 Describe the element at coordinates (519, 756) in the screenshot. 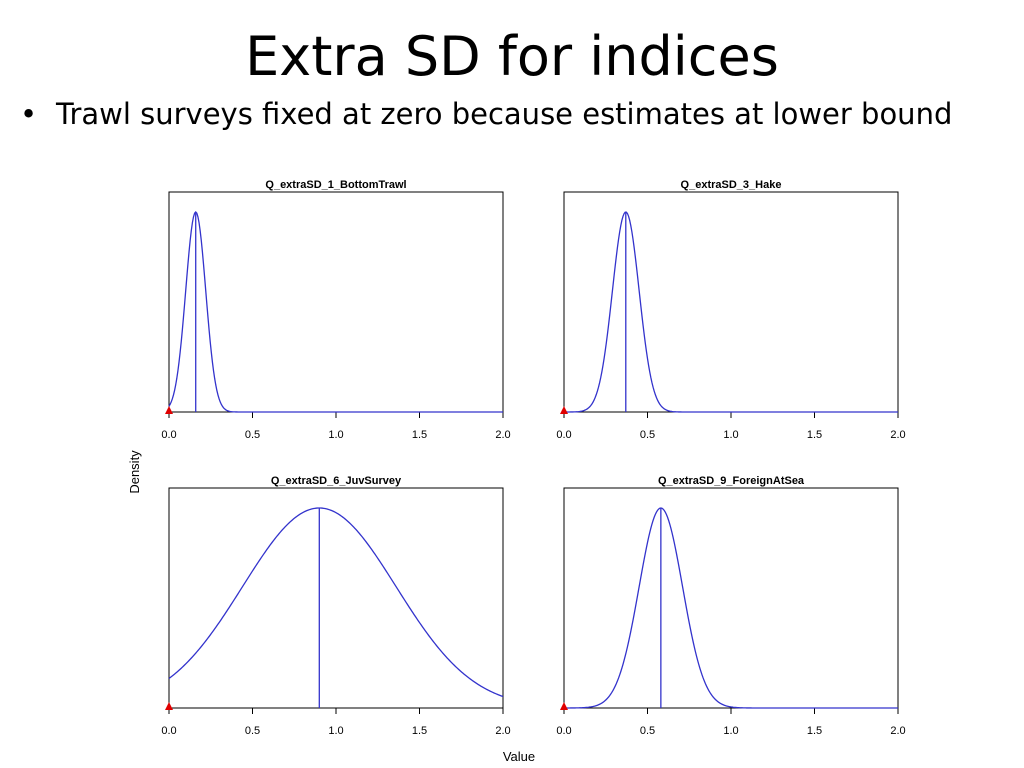

I see `x-axis-label: Value` at that location.